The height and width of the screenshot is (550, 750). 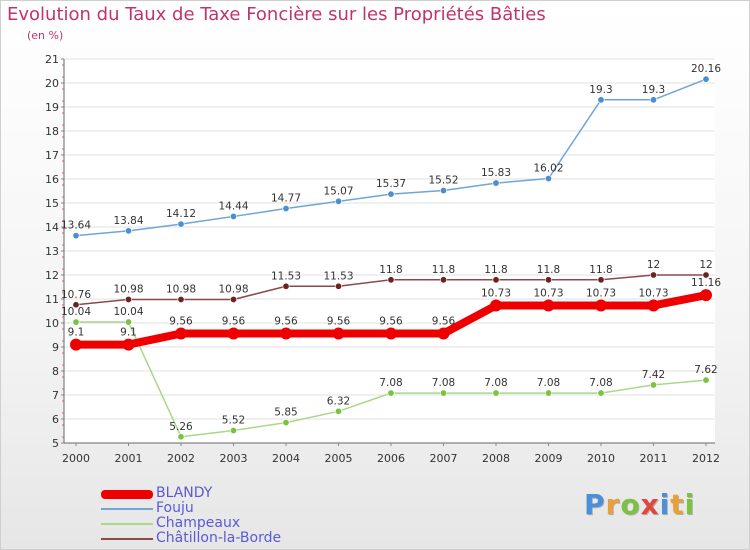 What do you see at coordinates (443, 181) in the screenshot?
I see `data-label: 15.52` at bounding box center [443, 181].